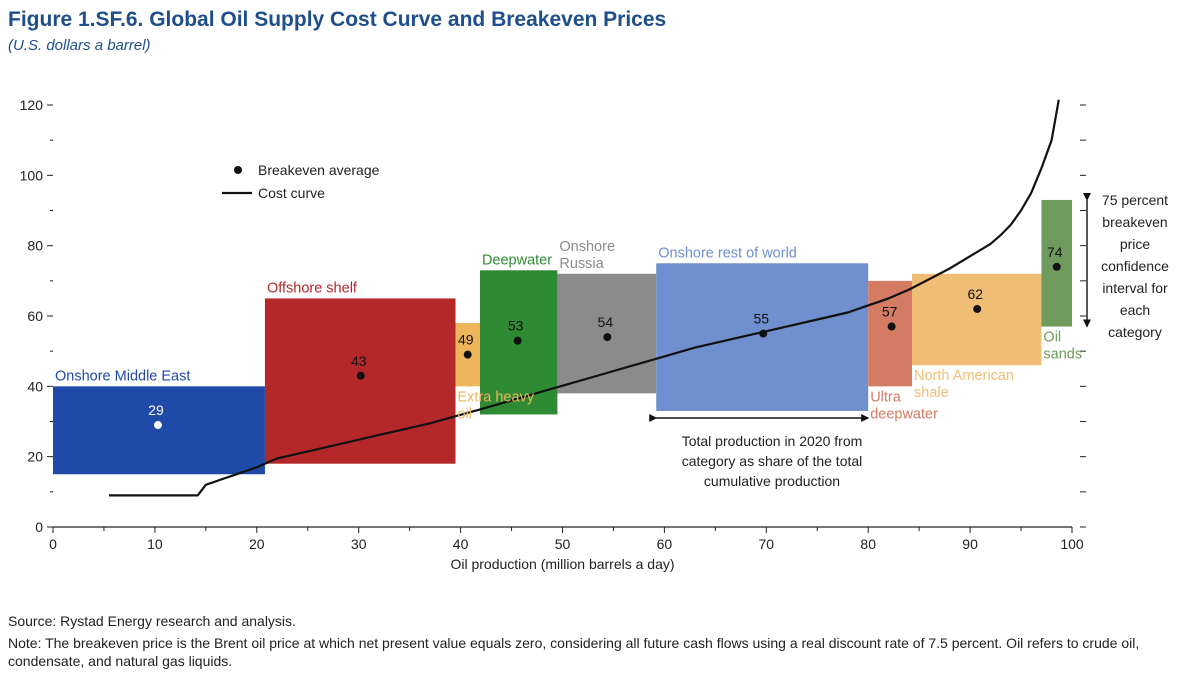  What do you see at coordinates (970, 544) in the screenshot?
I see `x-tick-label-90: 90` at bounding box center [970, 544].